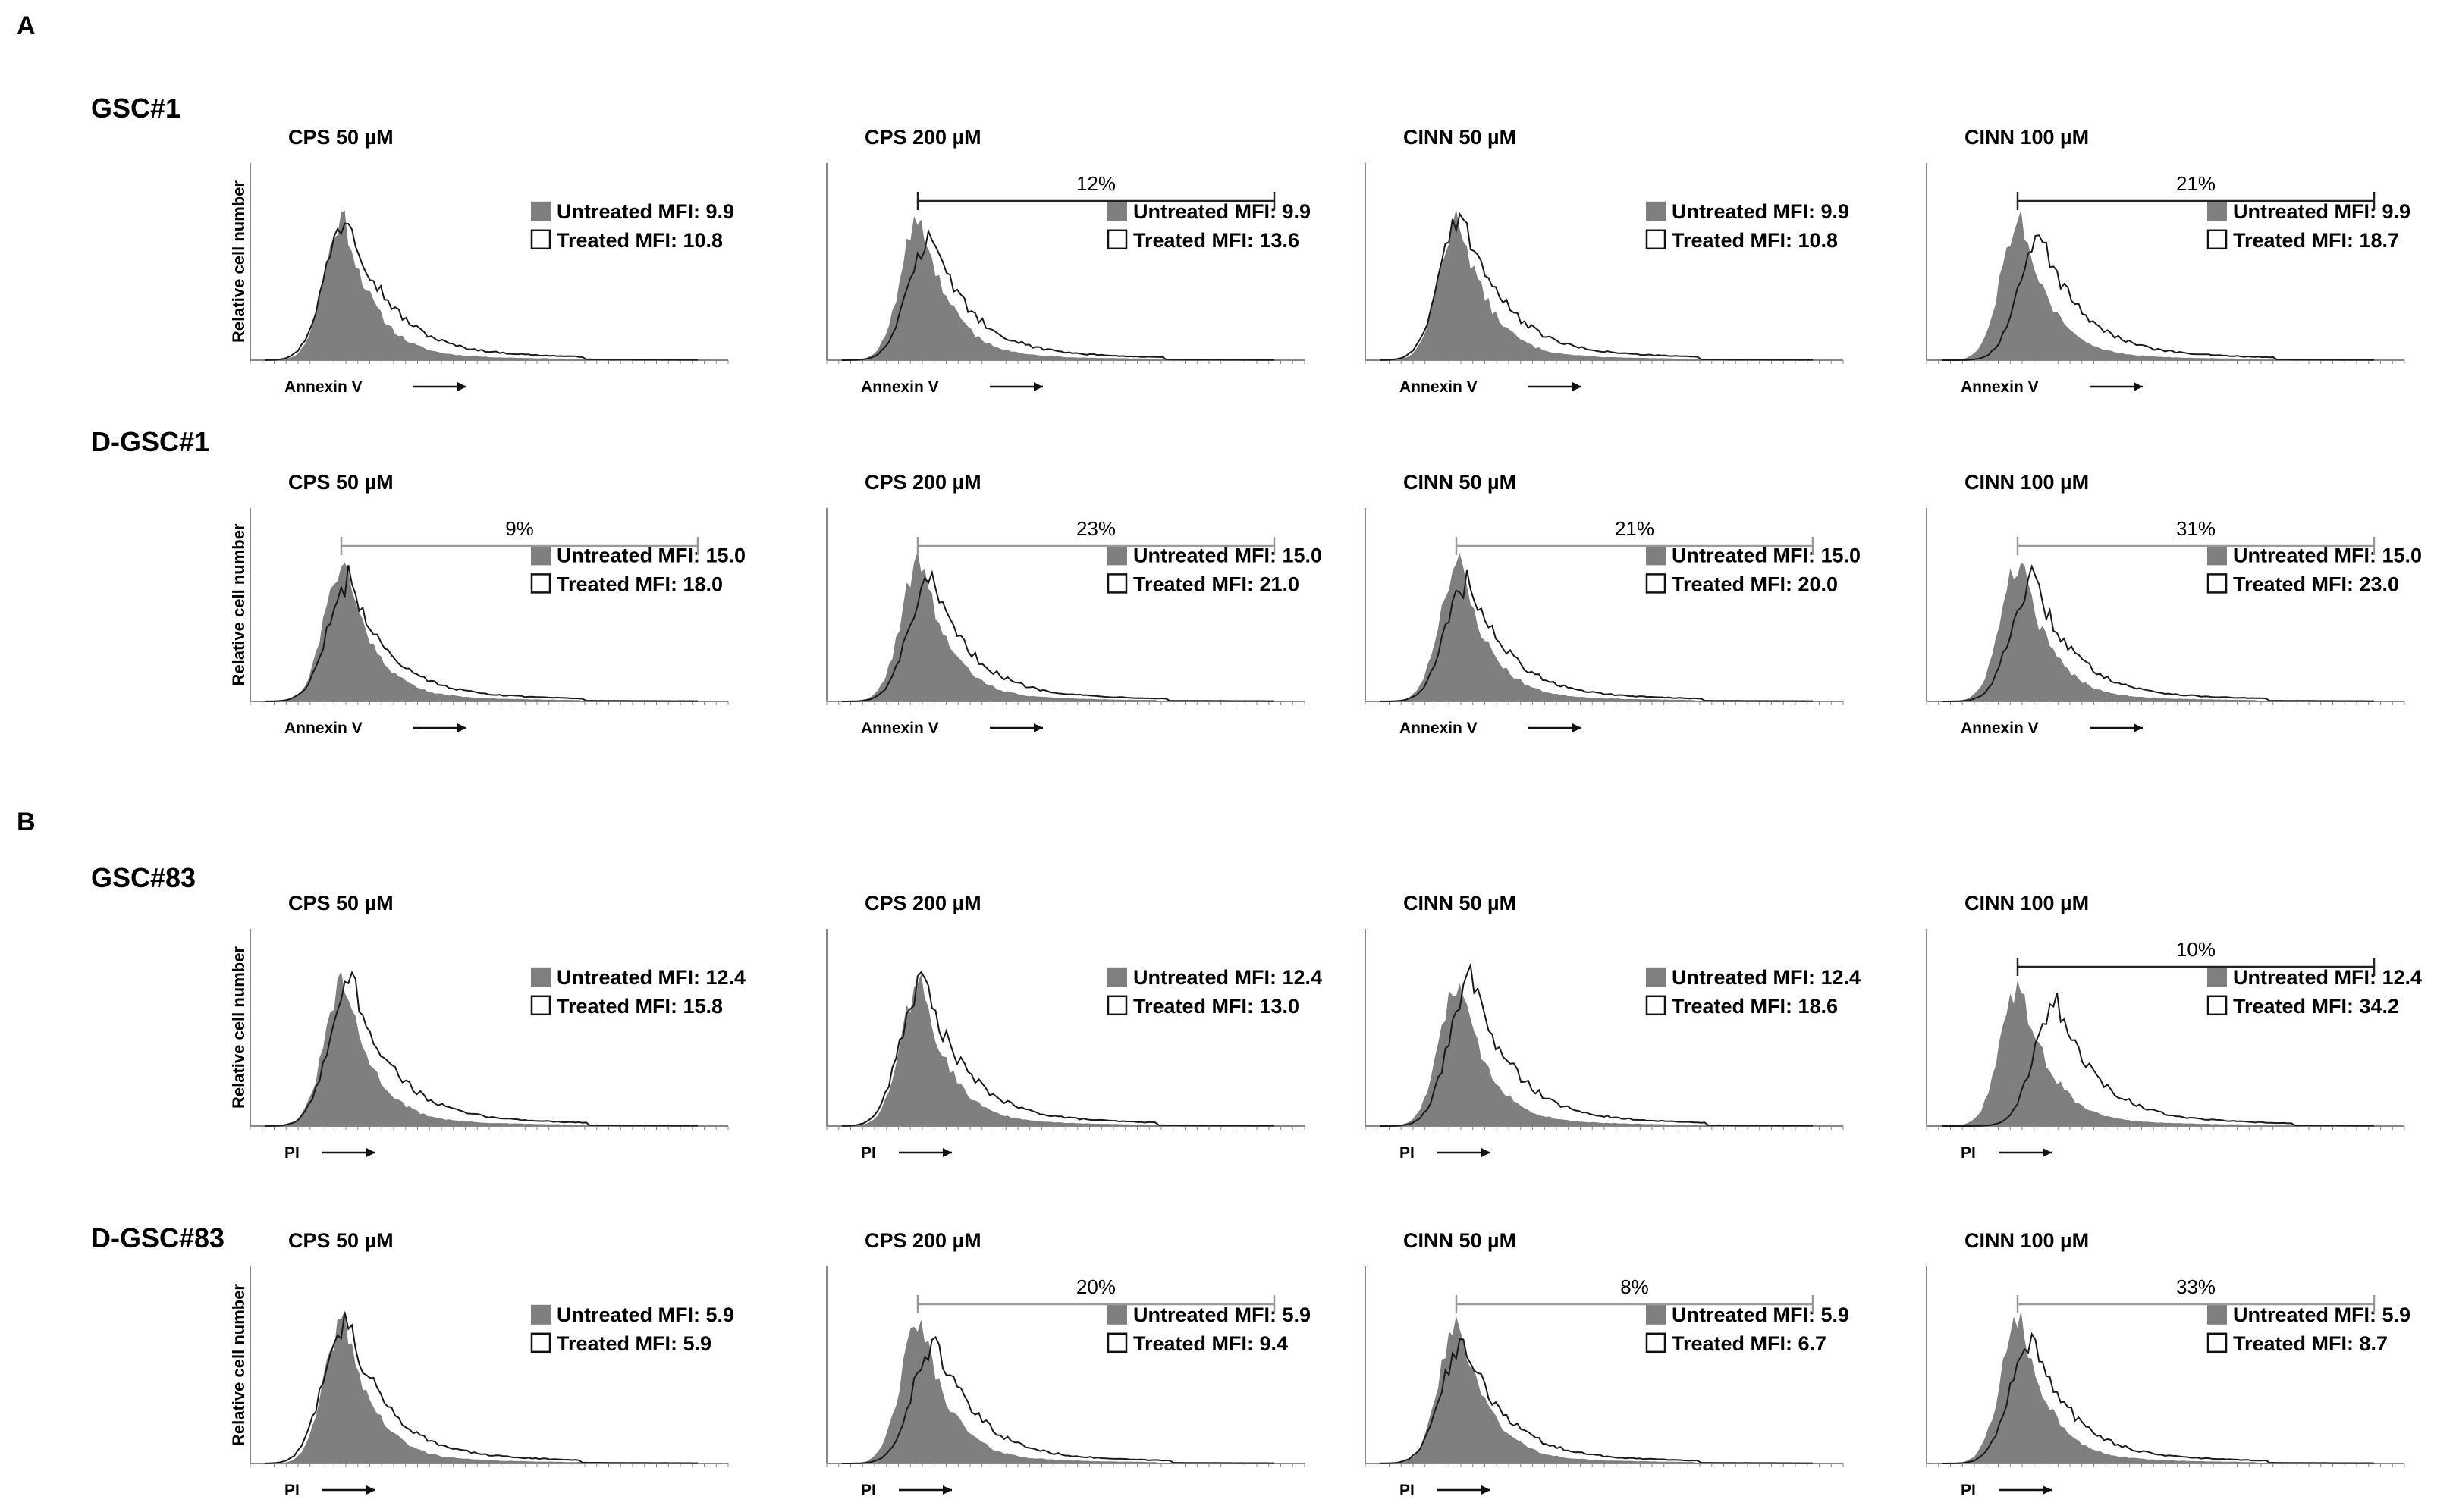 This screenshot has height=1512, width=2456. I want to click on legend: Untreated MFI: 12.4 Treated MFI: 18.6, so click(1753, 992).